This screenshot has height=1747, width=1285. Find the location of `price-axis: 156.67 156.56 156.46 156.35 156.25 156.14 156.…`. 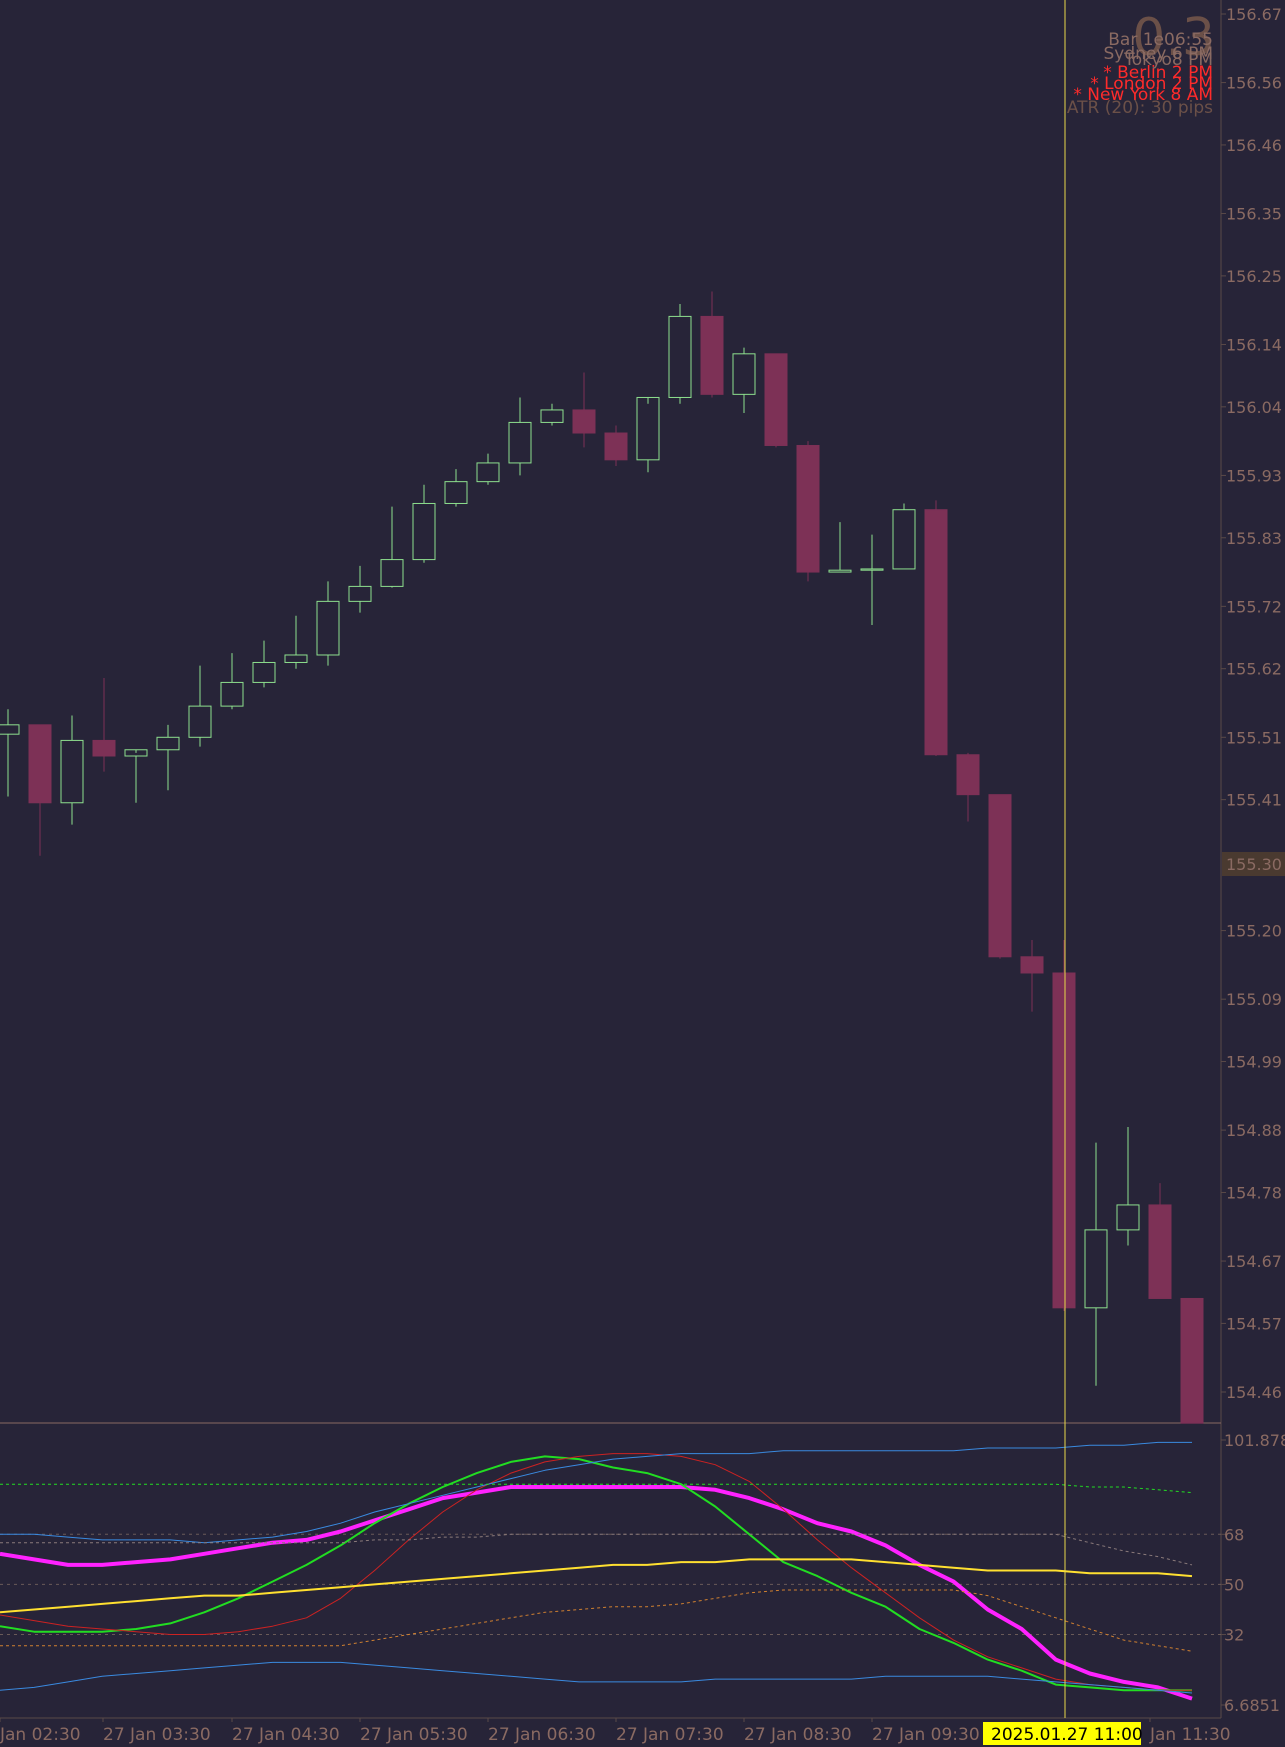

price-axis: 156.67 156.56 156.46 156.35 156.25 156.14 156.… is located at coordinates (1251, 703).